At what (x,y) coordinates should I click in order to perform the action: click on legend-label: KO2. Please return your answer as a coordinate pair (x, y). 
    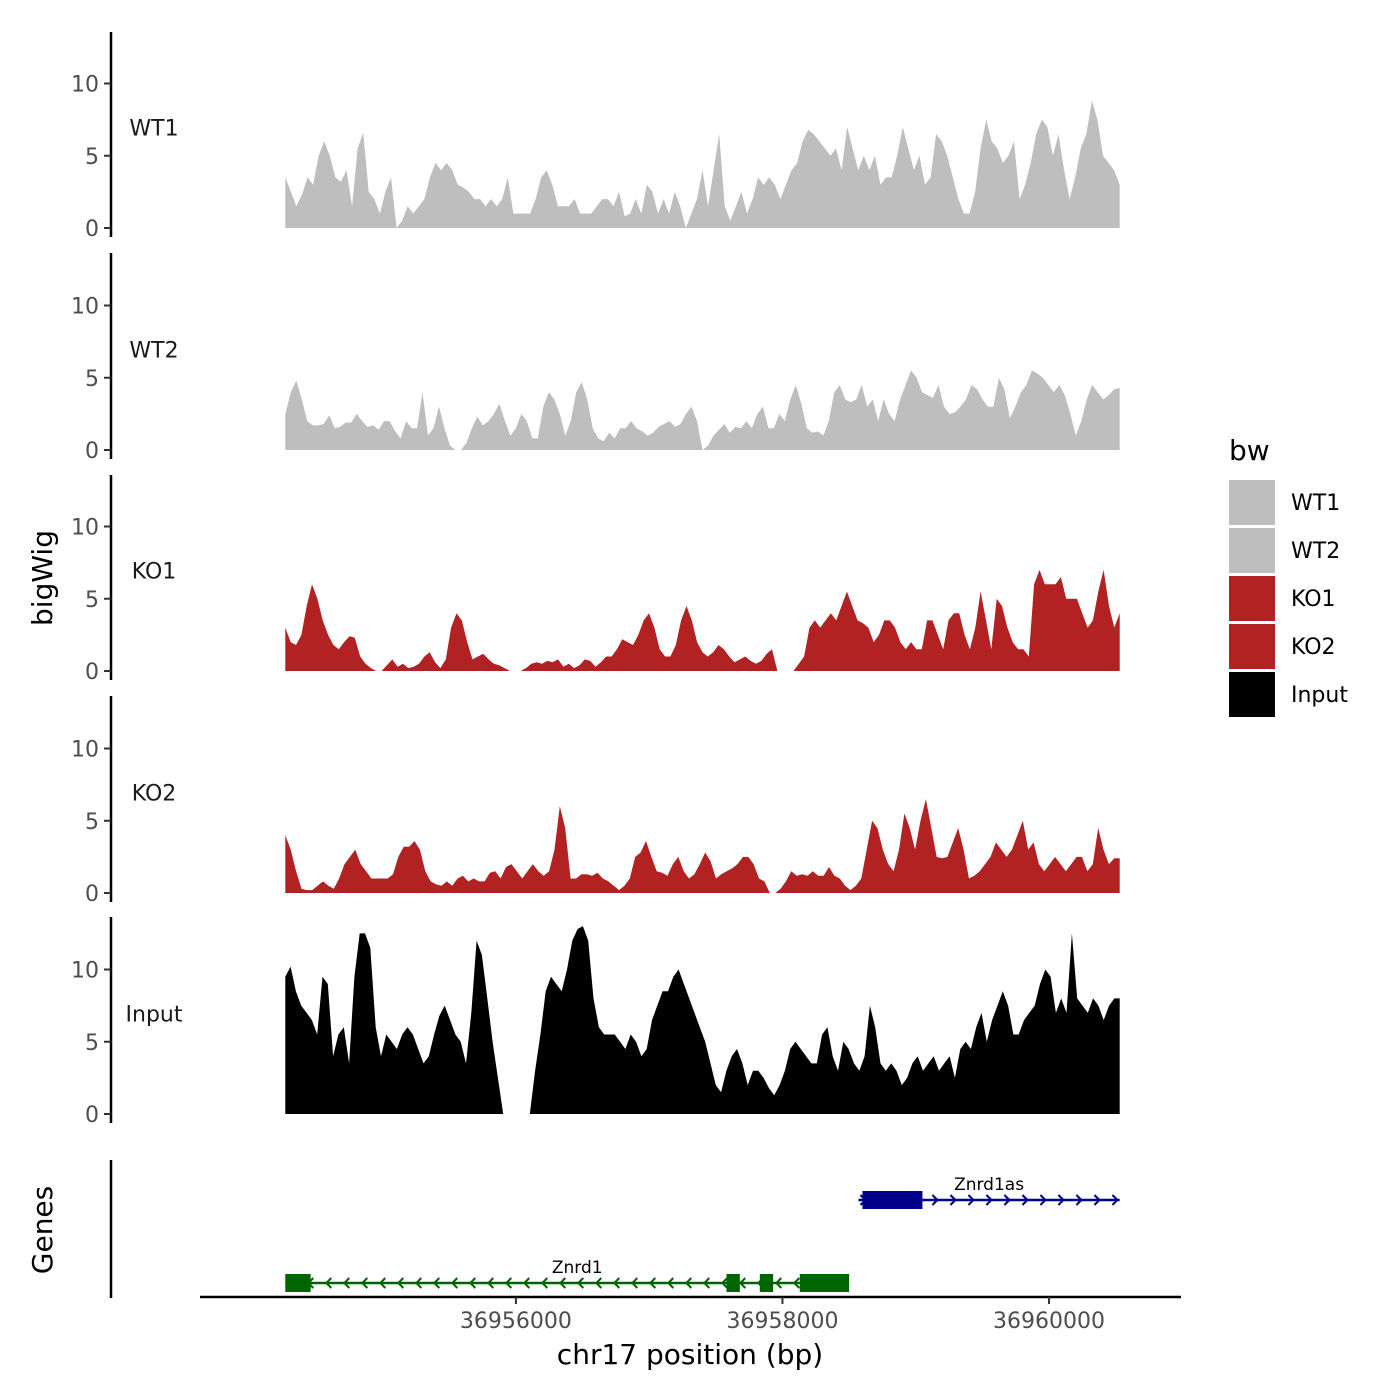
    Looking at the image, I should click on (1313, 647).